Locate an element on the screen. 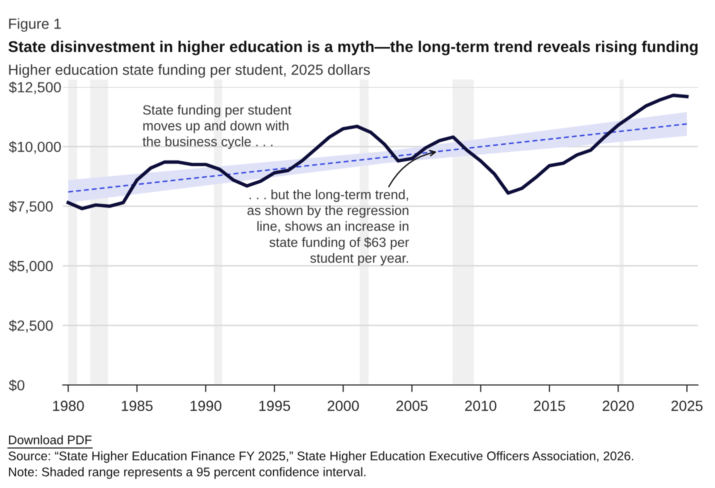 The image size is (715, 488). chart-title: State disinvestment in higher education is a myth—the long-term trend reveals rising funding is located at coordinates (353, 48).